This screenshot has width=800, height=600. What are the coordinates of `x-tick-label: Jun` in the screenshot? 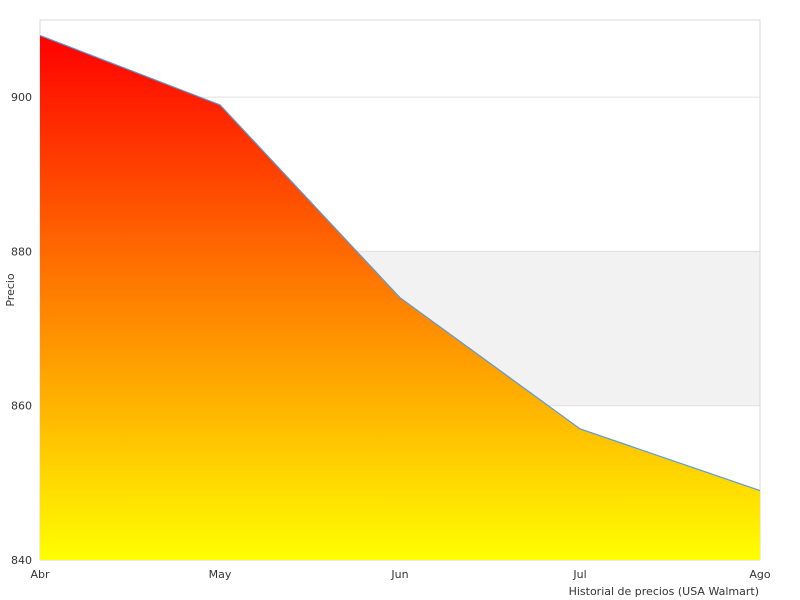 It's located at (399, 574).